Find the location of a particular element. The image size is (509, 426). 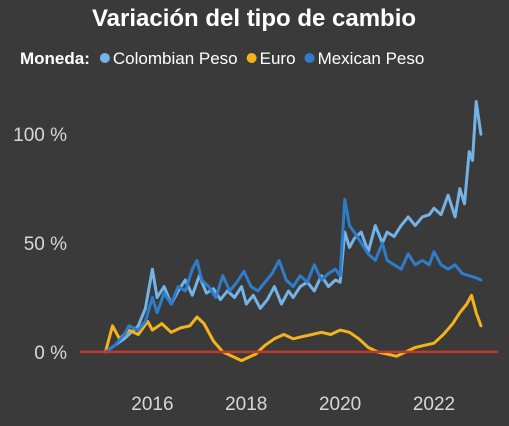

chart-title: Variación del tipo de cambio is located at coordinates (254, 18).